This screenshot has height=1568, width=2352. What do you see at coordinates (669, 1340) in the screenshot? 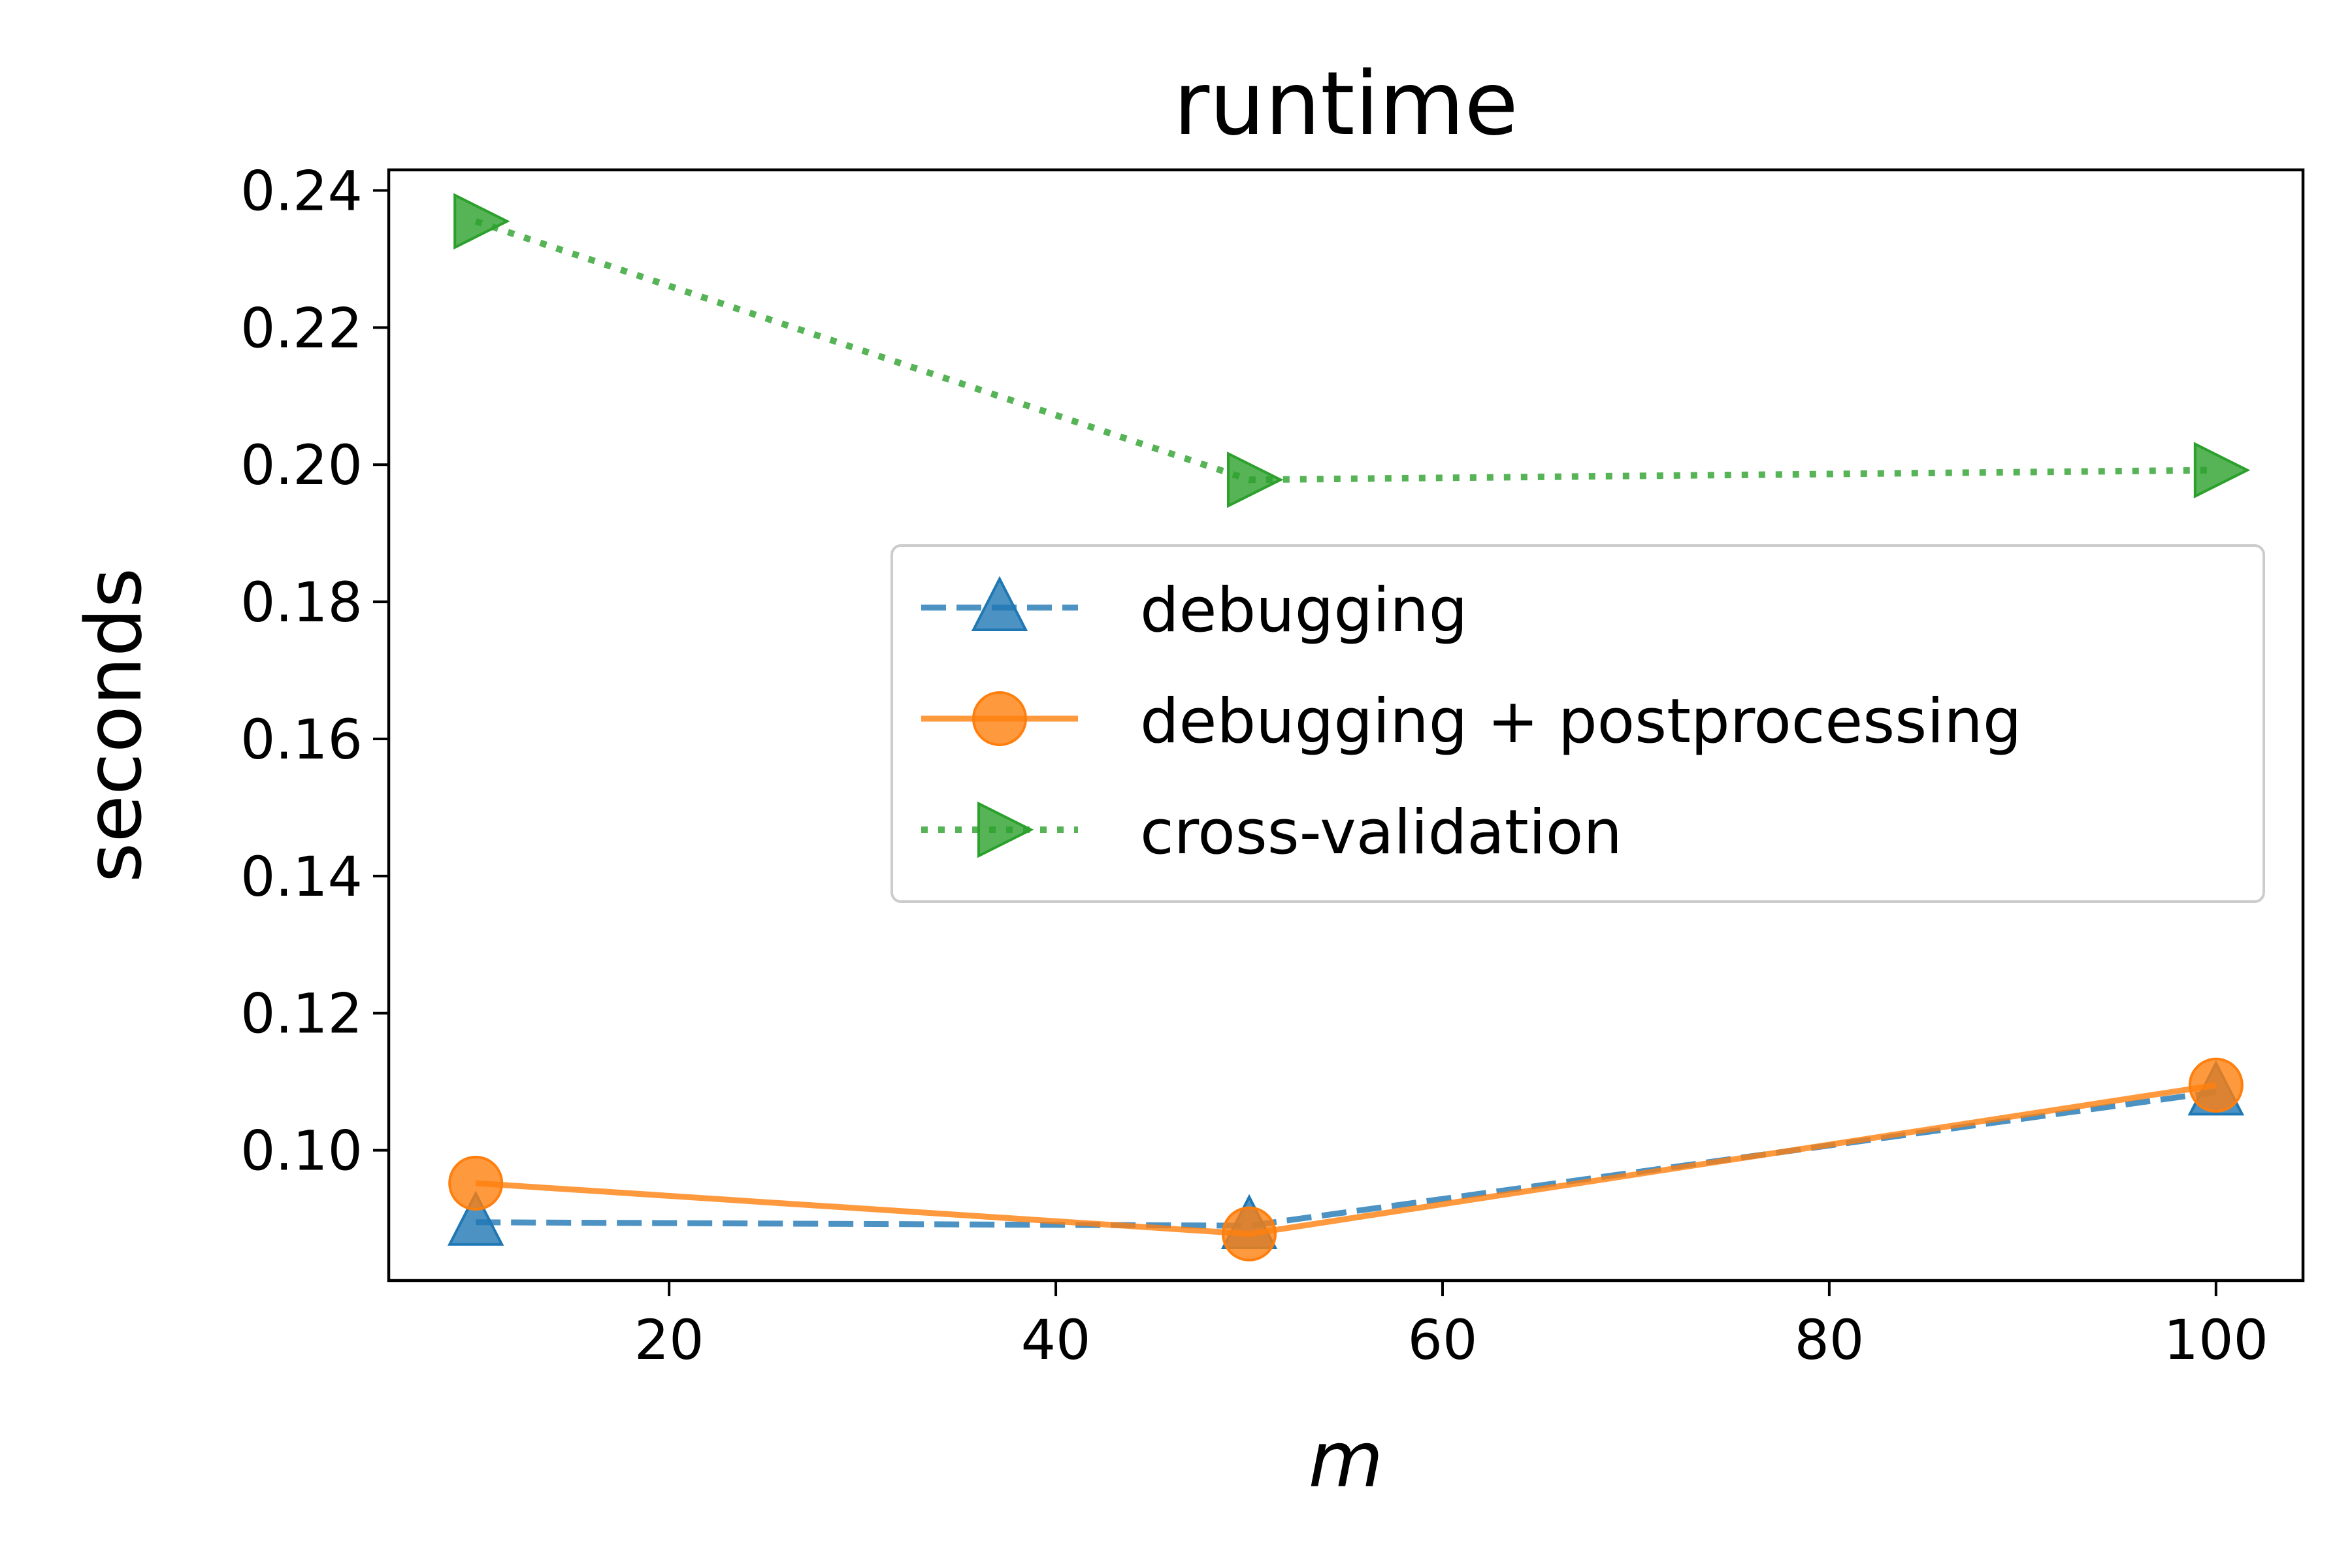
I see `x-tick-label: 20` at bounding box center [669, 1340].